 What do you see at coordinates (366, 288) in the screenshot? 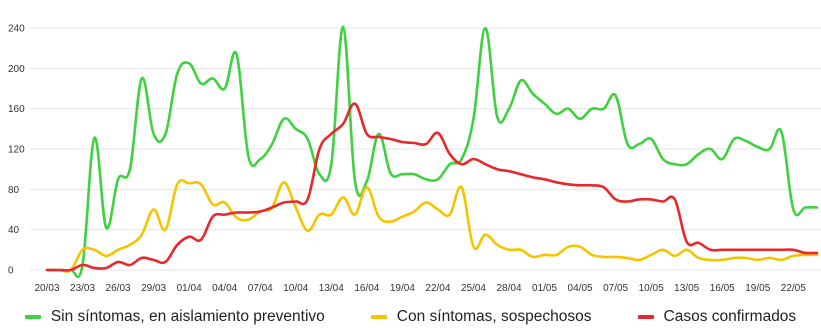
I see `x-tick-label: 16/04` at bounding box center [366, 288].